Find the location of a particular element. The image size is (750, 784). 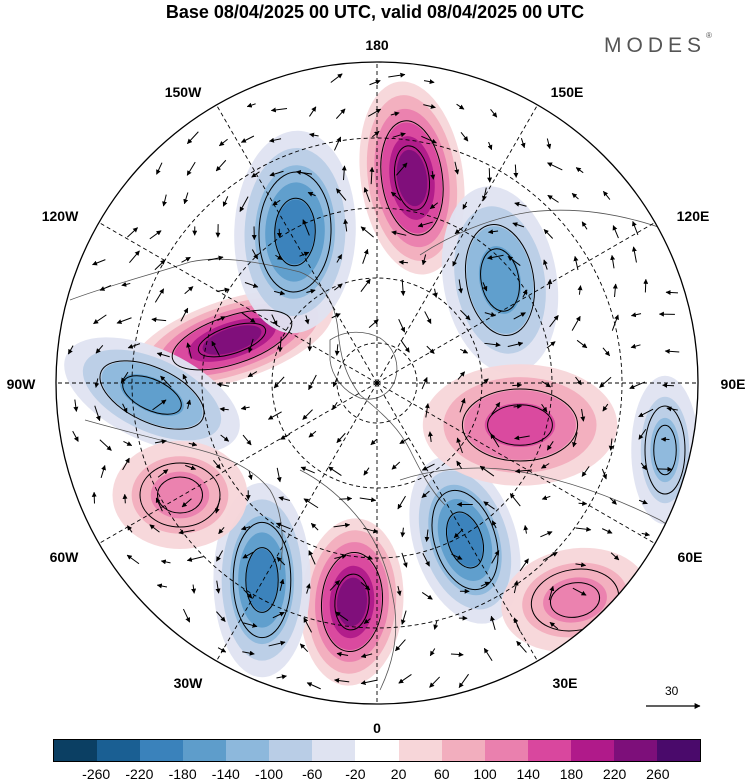

colorbar is located at coordinates (377, 750).